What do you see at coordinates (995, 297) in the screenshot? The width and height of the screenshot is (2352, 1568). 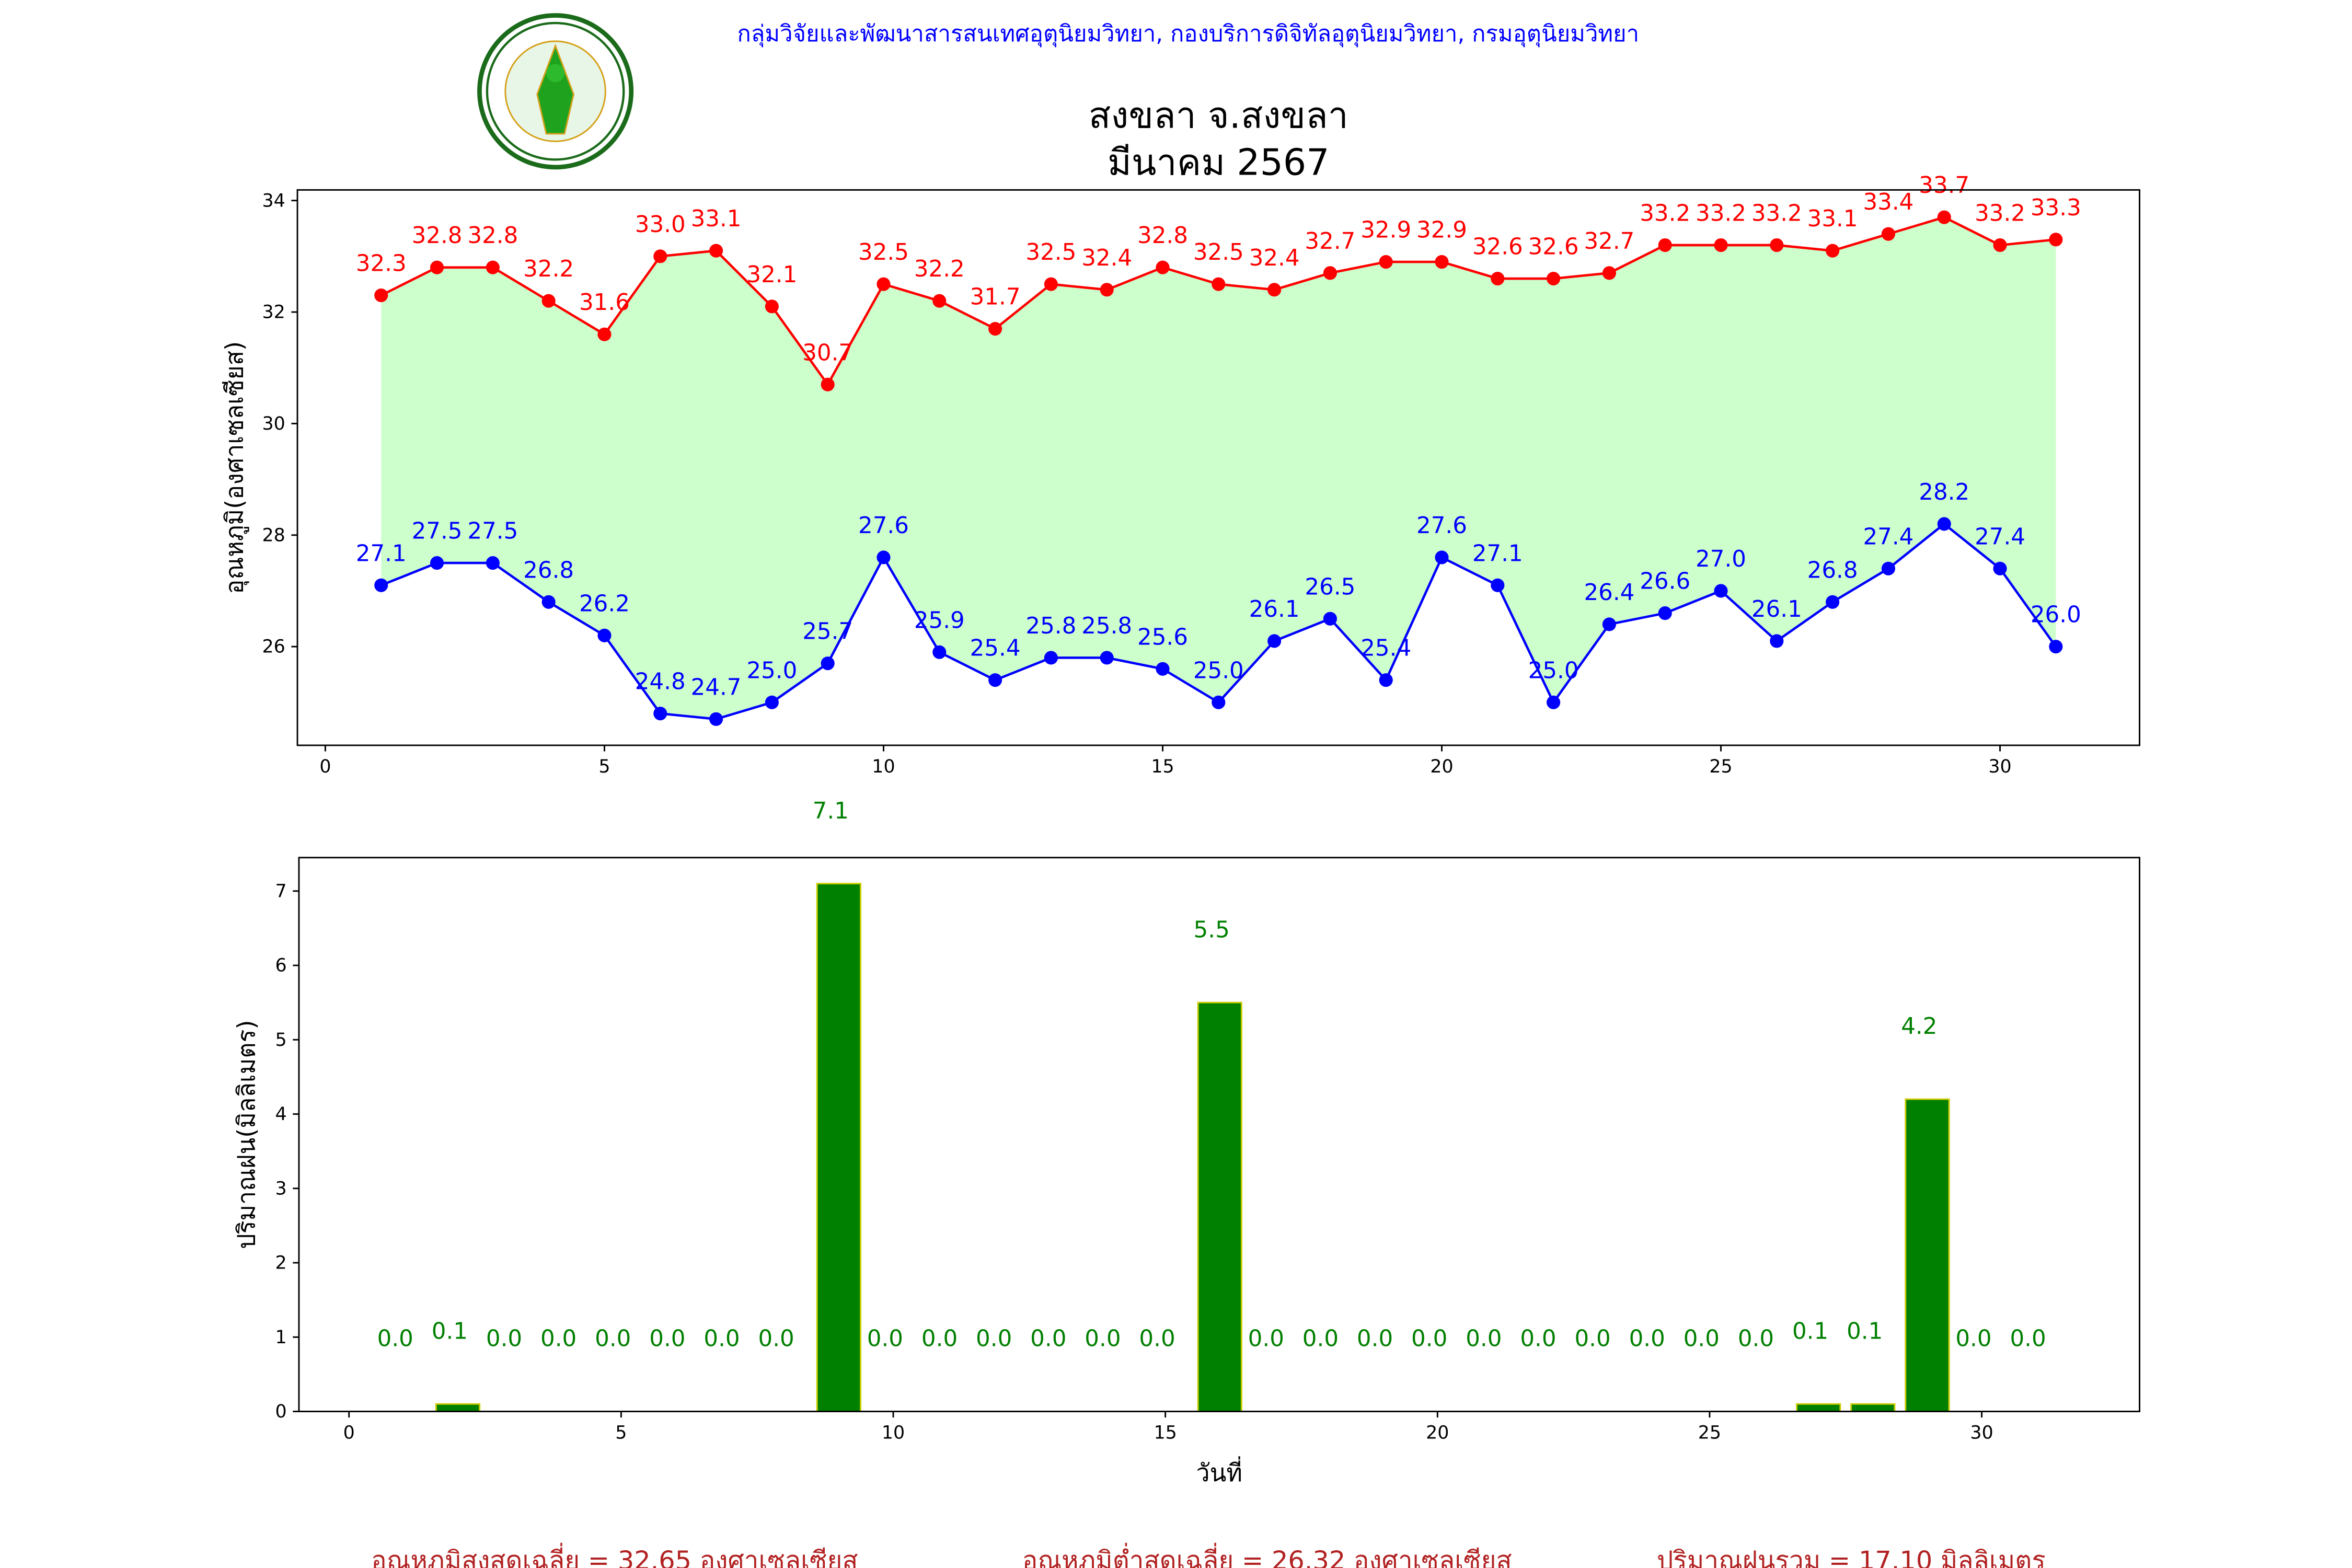 I see `max-temp-label: 31.7` at bounding box center [995, 297].